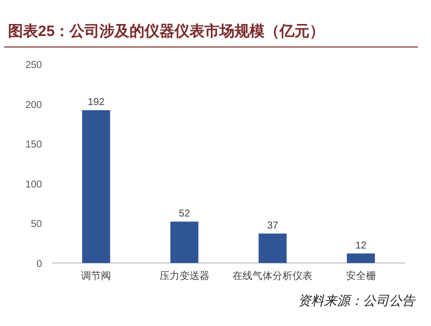 The height and width of the screenshot is (326, 431). Describe the element at coordinates (361, 246) in the screenshot. I see `data-label: 12` at that location.